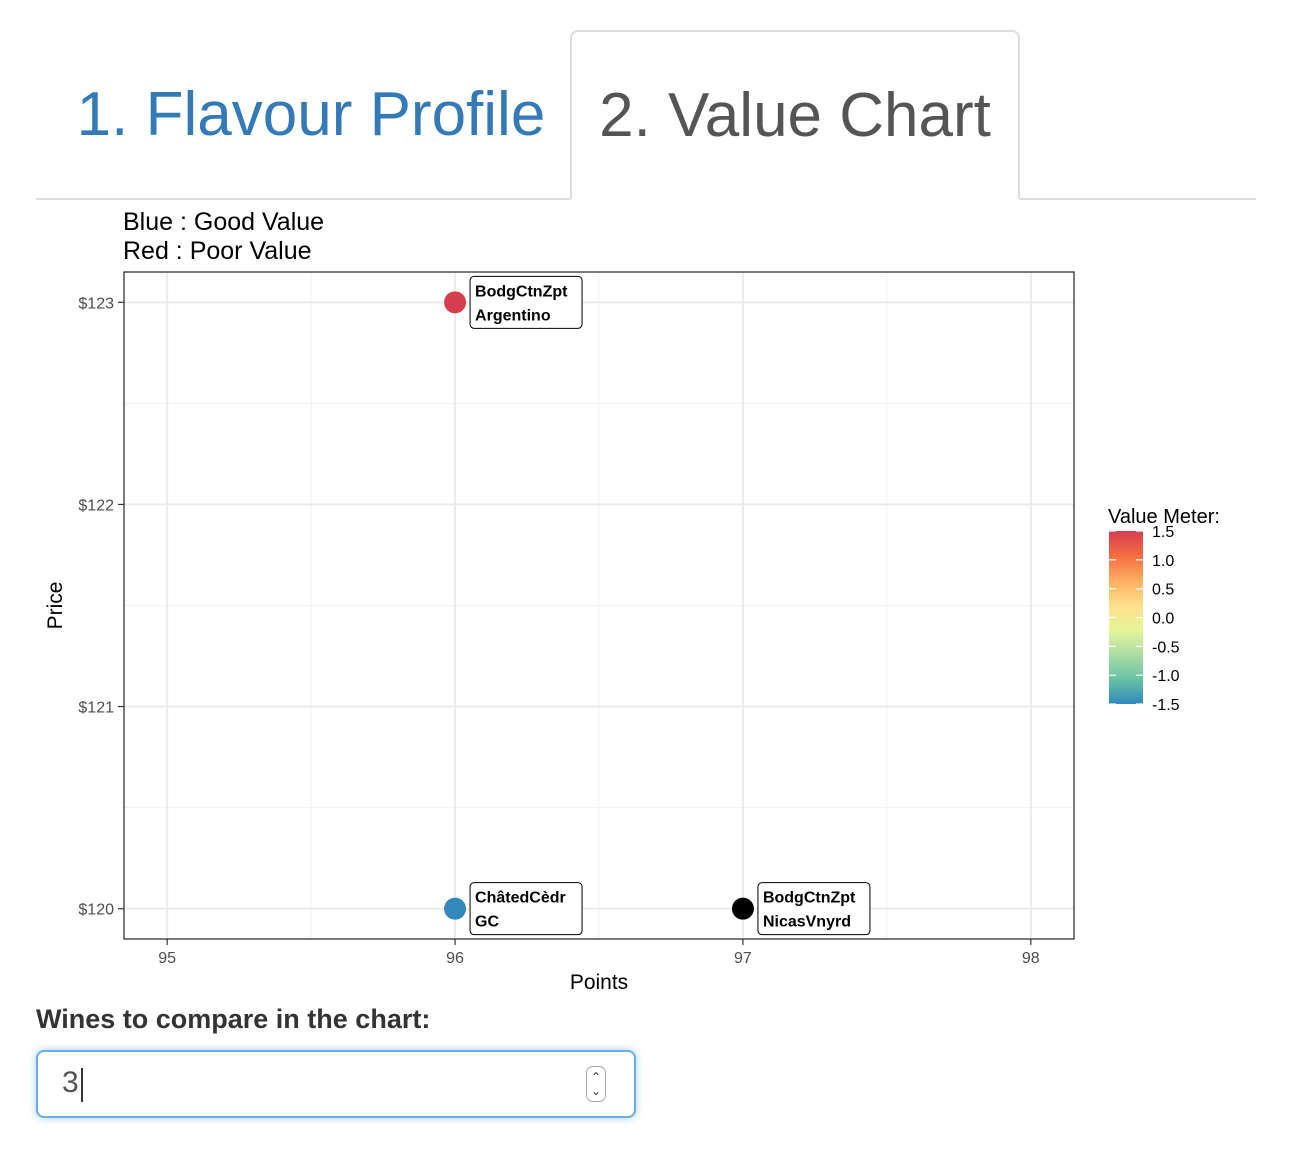 This screenshot has height=1154, width=1316. What do you see at coordinates (217, 251) in the screenshot?
I see `chart-title-line: Red : Poor Value` at bounding box center [217, 251].